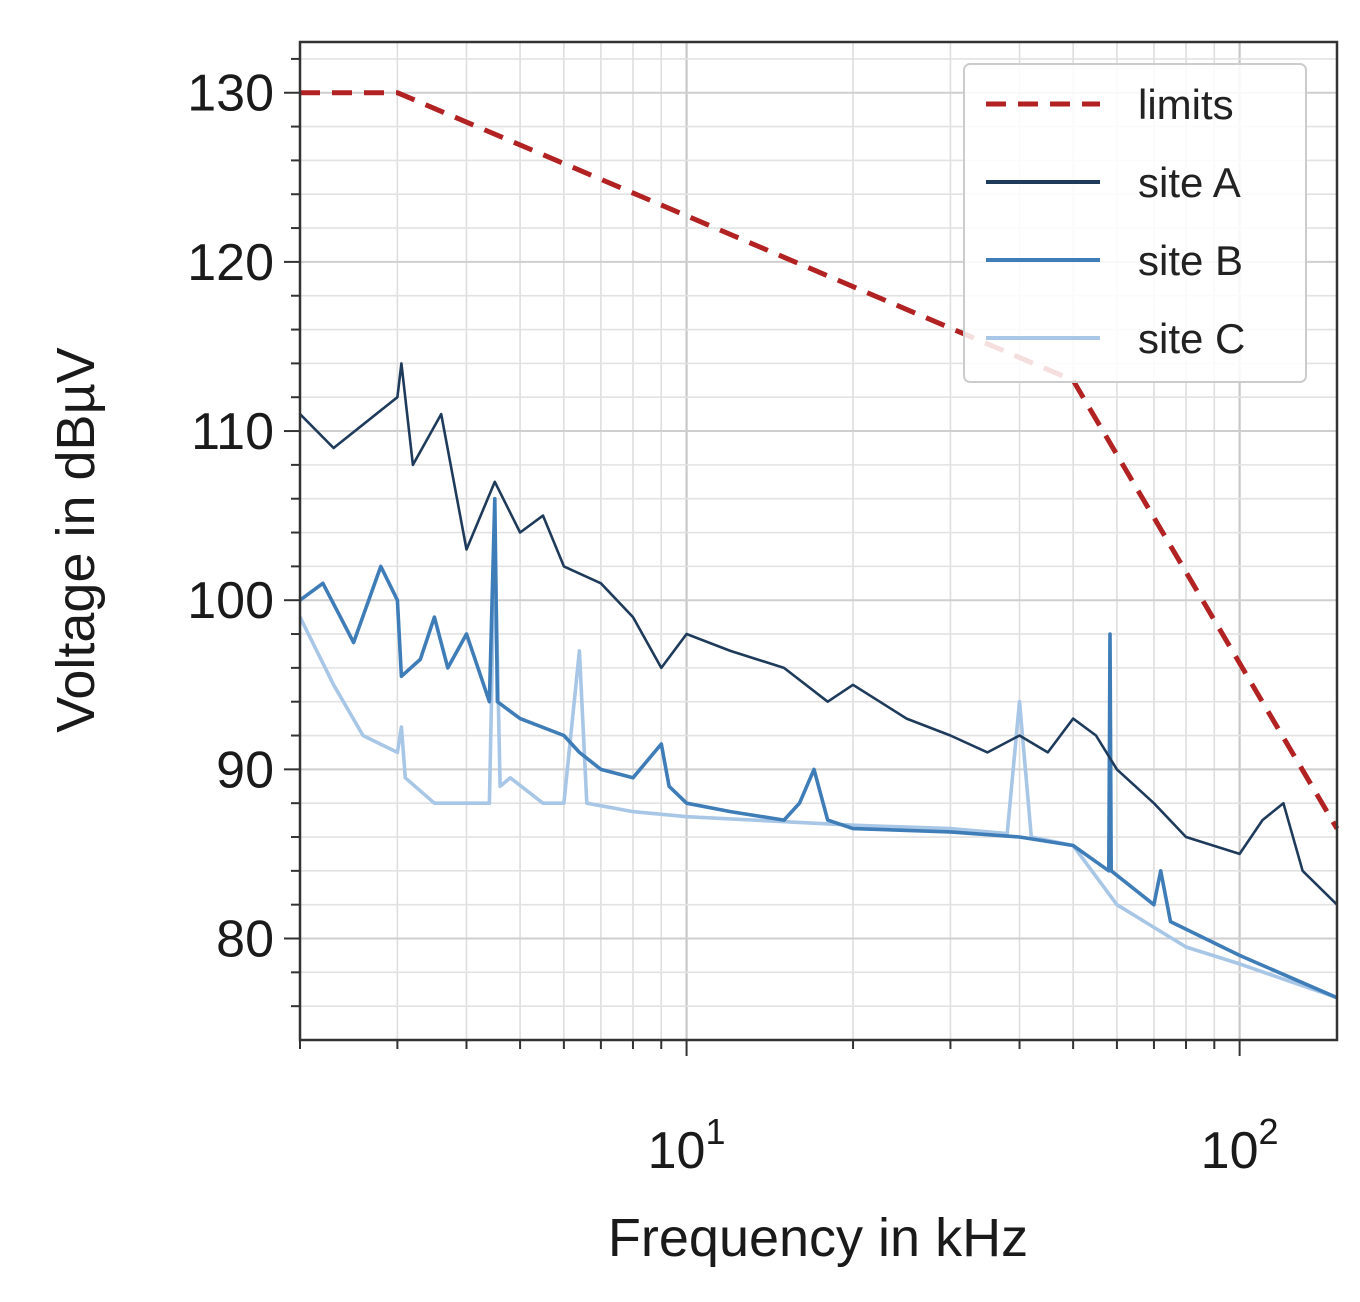 This screenshot has height=1302, width=1360. What do you see at coordinates (230, 601) in the screenshot?
I see `y-tick-label: 100` at bounding box center [230, 601].